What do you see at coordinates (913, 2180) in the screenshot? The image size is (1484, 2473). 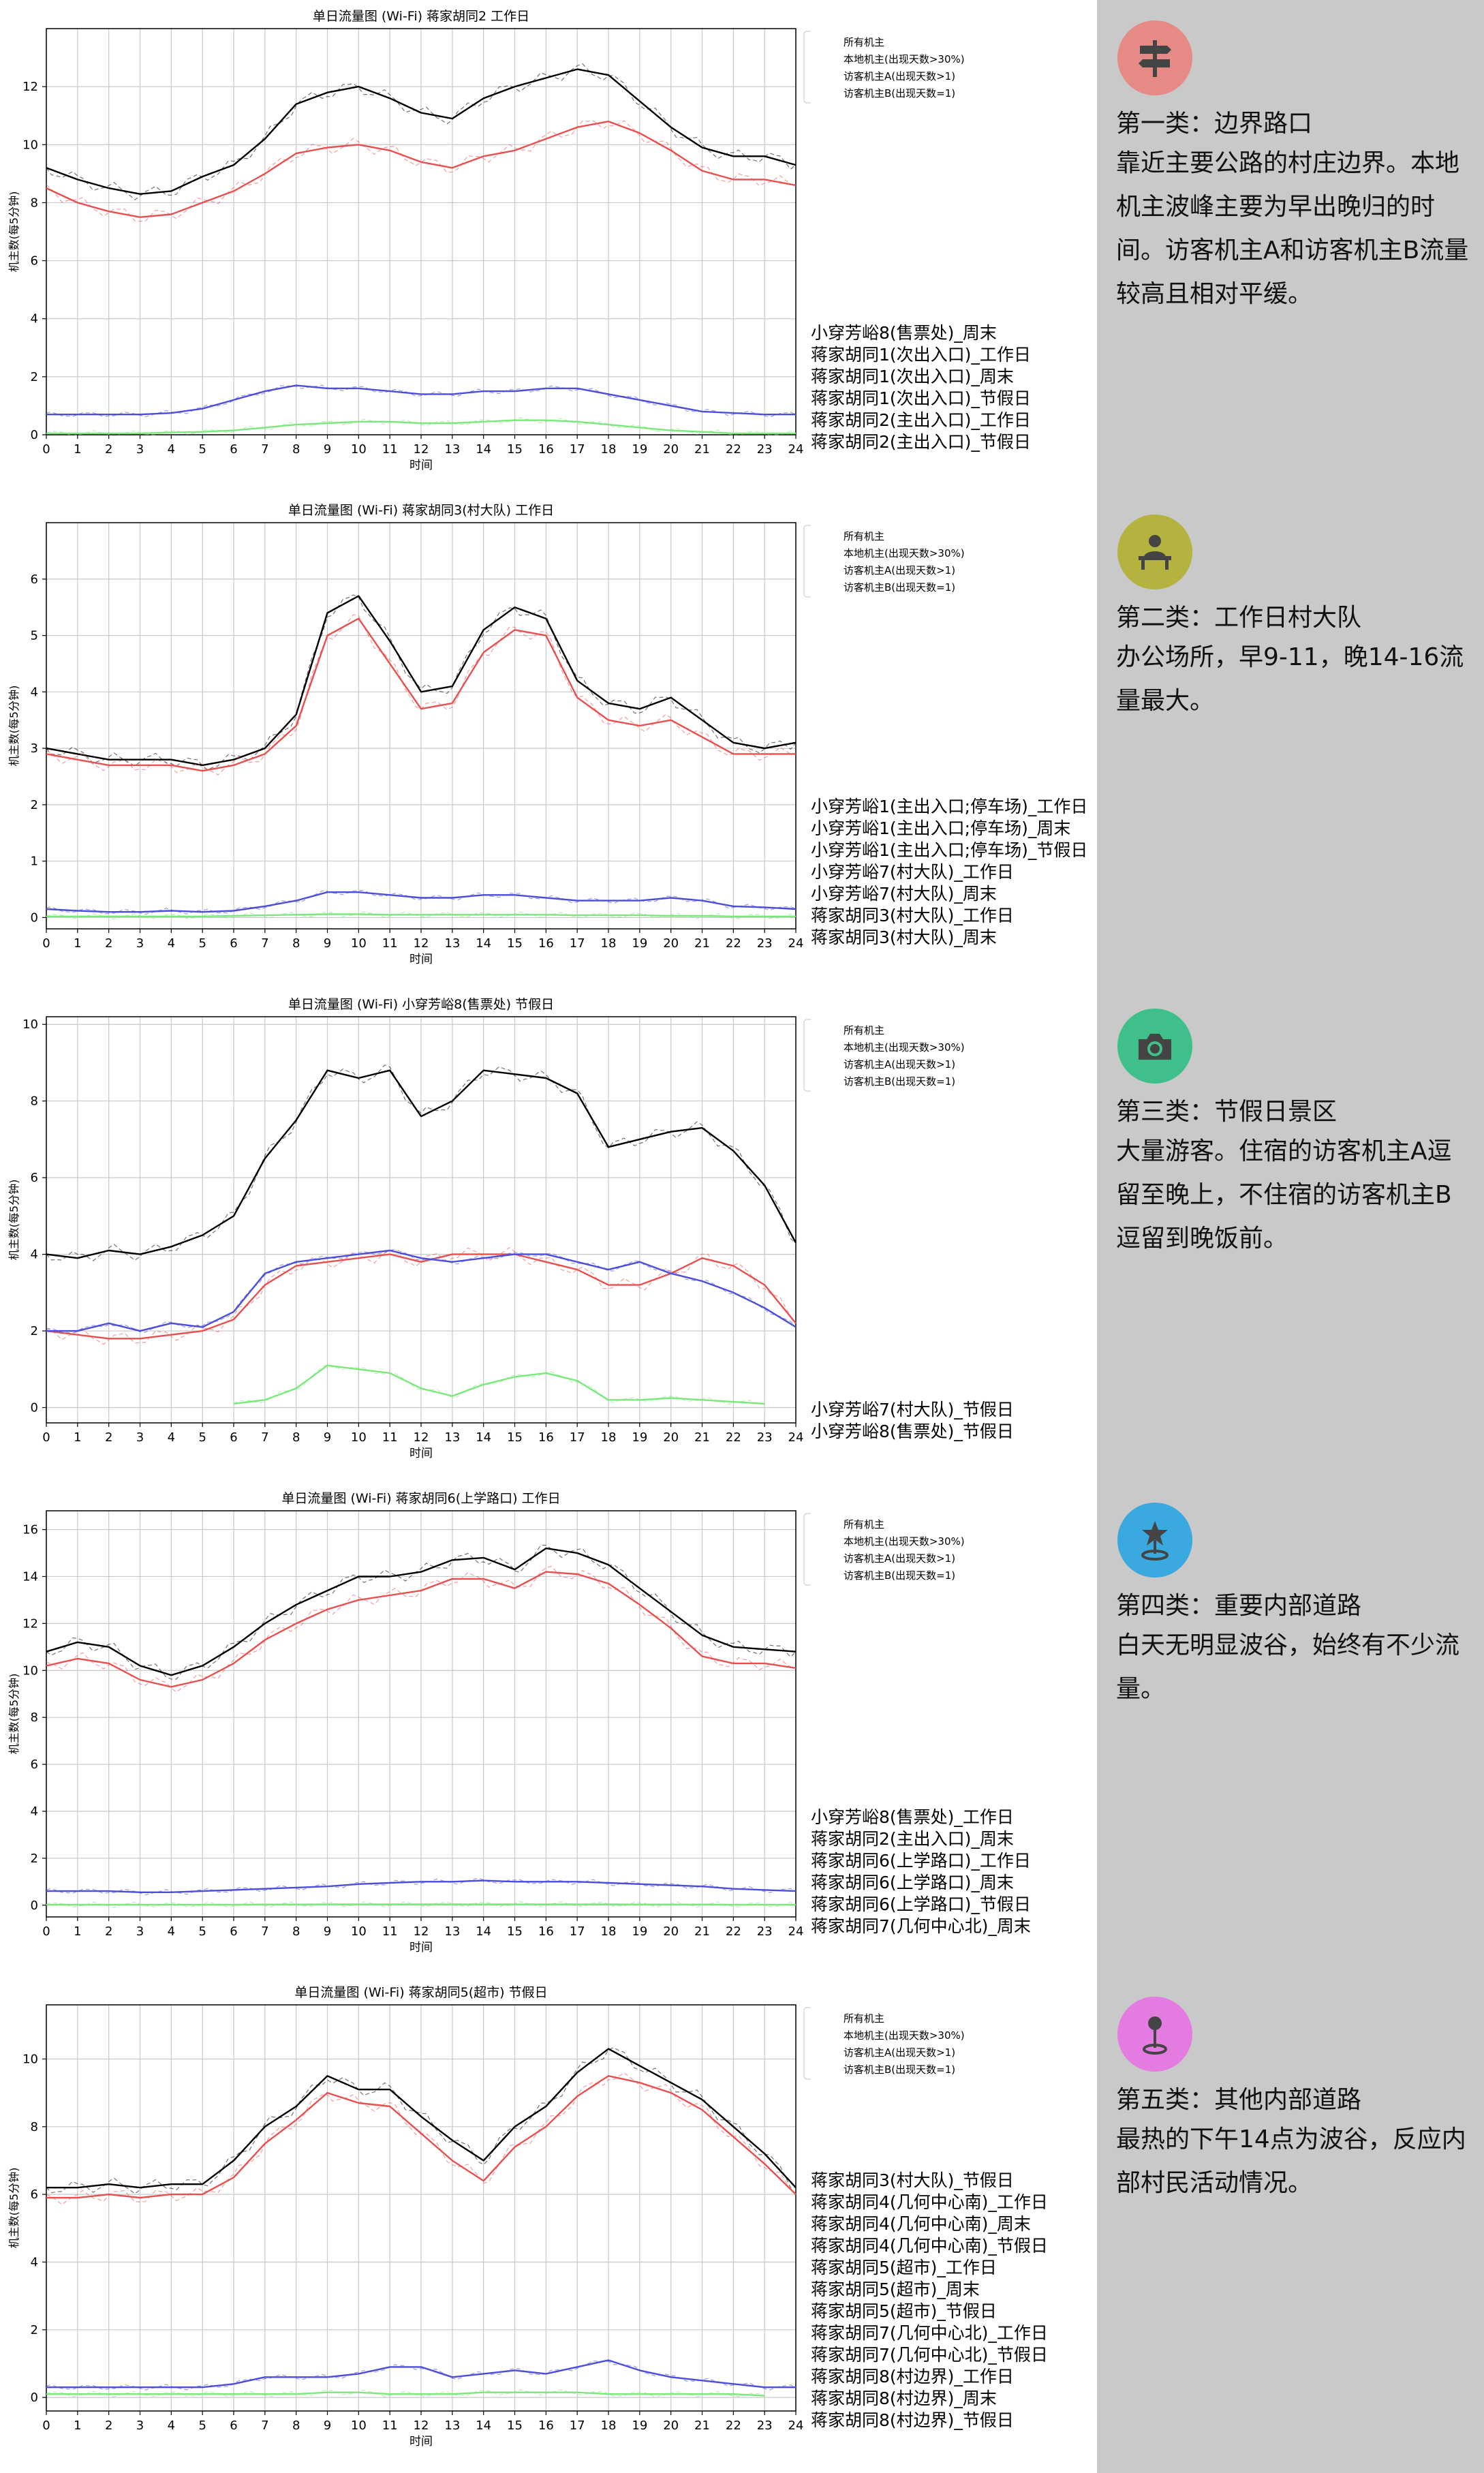 I see `station-item: 蒋家胡同3(村大队)_节假日` at bounding box center [913, 2180].